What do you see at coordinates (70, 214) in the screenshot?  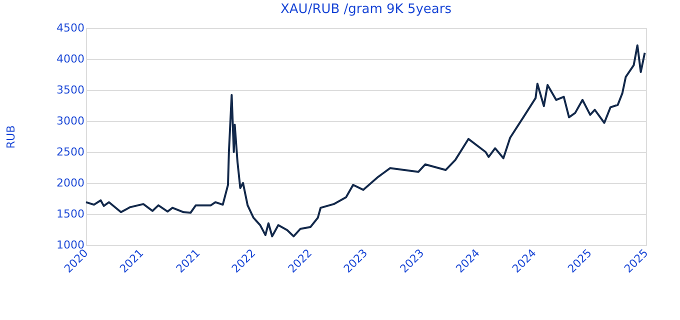 I see `y-tick-label: 1500` at bounding box center [70, 214].